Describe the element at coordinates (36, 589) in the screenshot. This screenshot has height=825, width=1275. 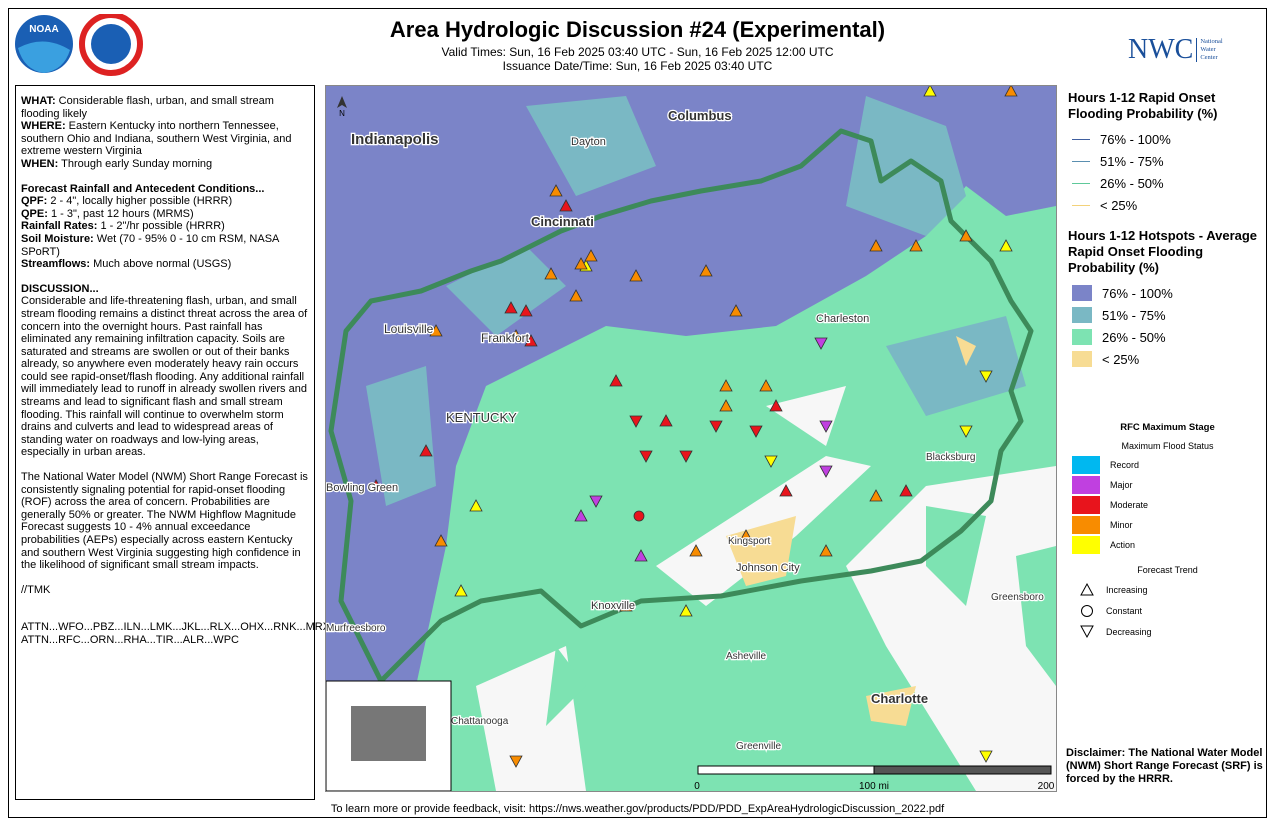
I see `signature: //TMK` at that location.